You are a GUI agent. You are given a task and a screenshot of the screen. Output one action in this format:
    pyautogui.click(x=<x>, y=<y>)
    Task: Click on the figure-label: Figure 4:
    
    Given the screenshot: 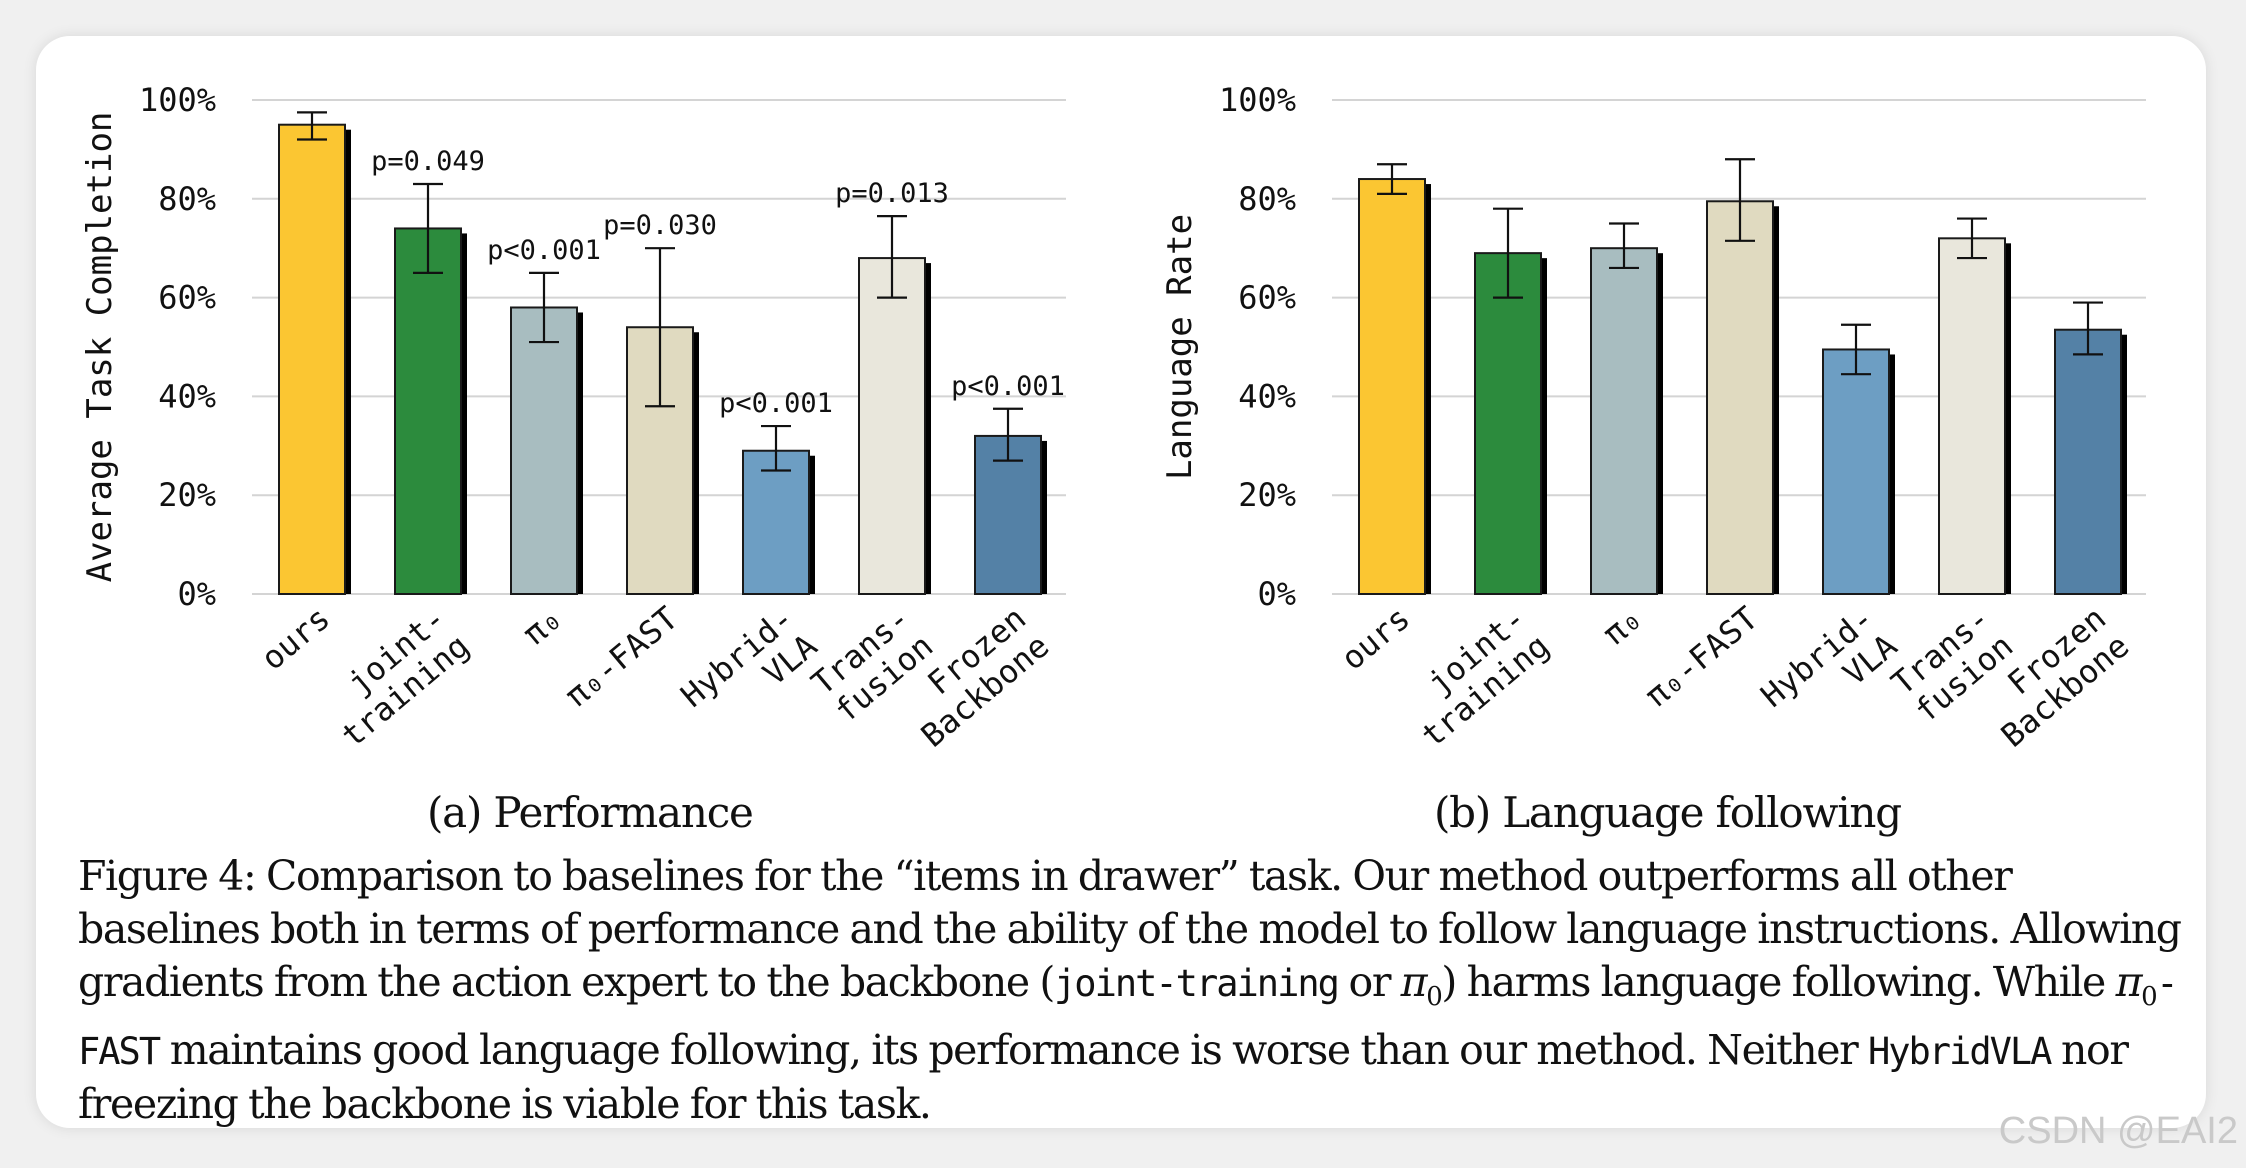 What is the action you would take?
    pyautogui.click(x=167, y=876)
    